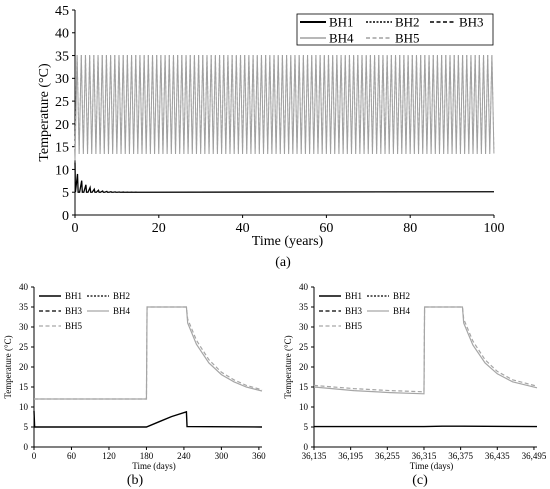  Describe the element at coordinates (534, 456) in the screenshot. I see `x-tick-label: 36,495` at that location.